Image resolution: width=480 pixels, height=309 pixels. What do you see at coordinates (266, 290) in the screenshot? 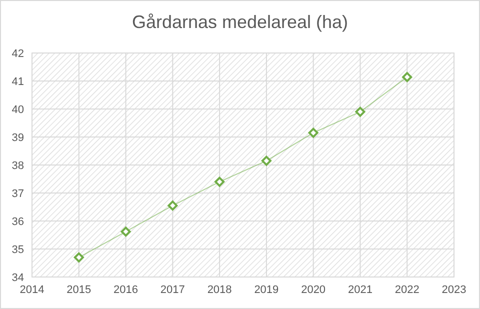
I see `x-tick-label: 2019` at bounding box center [266, 290].